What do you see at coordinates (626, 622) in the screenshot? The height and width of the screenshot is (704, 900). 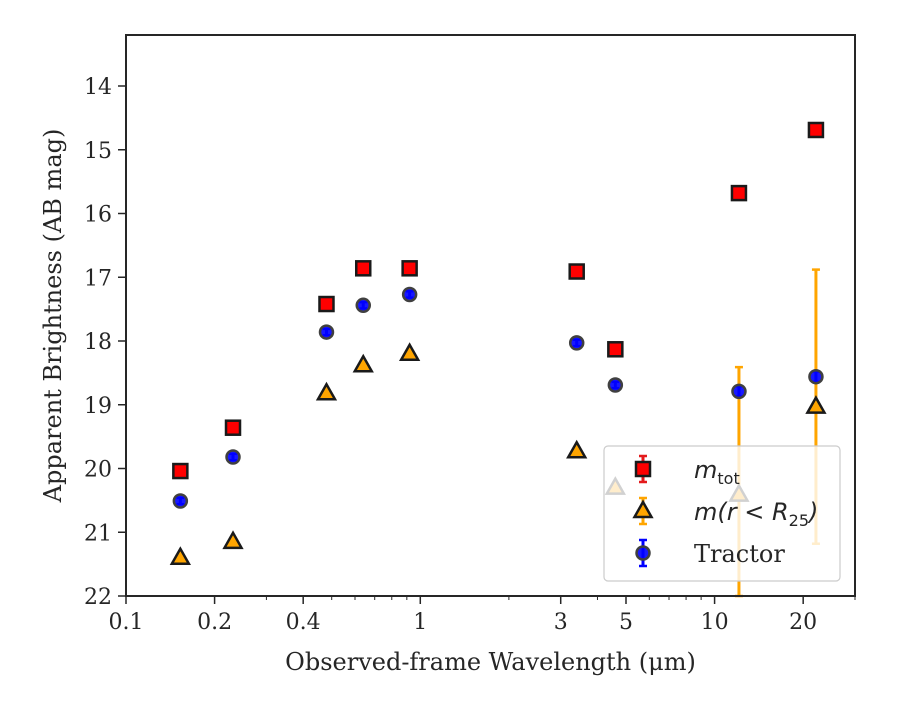 I see `x-tick-label: 5` at bounding box center [626, 622].